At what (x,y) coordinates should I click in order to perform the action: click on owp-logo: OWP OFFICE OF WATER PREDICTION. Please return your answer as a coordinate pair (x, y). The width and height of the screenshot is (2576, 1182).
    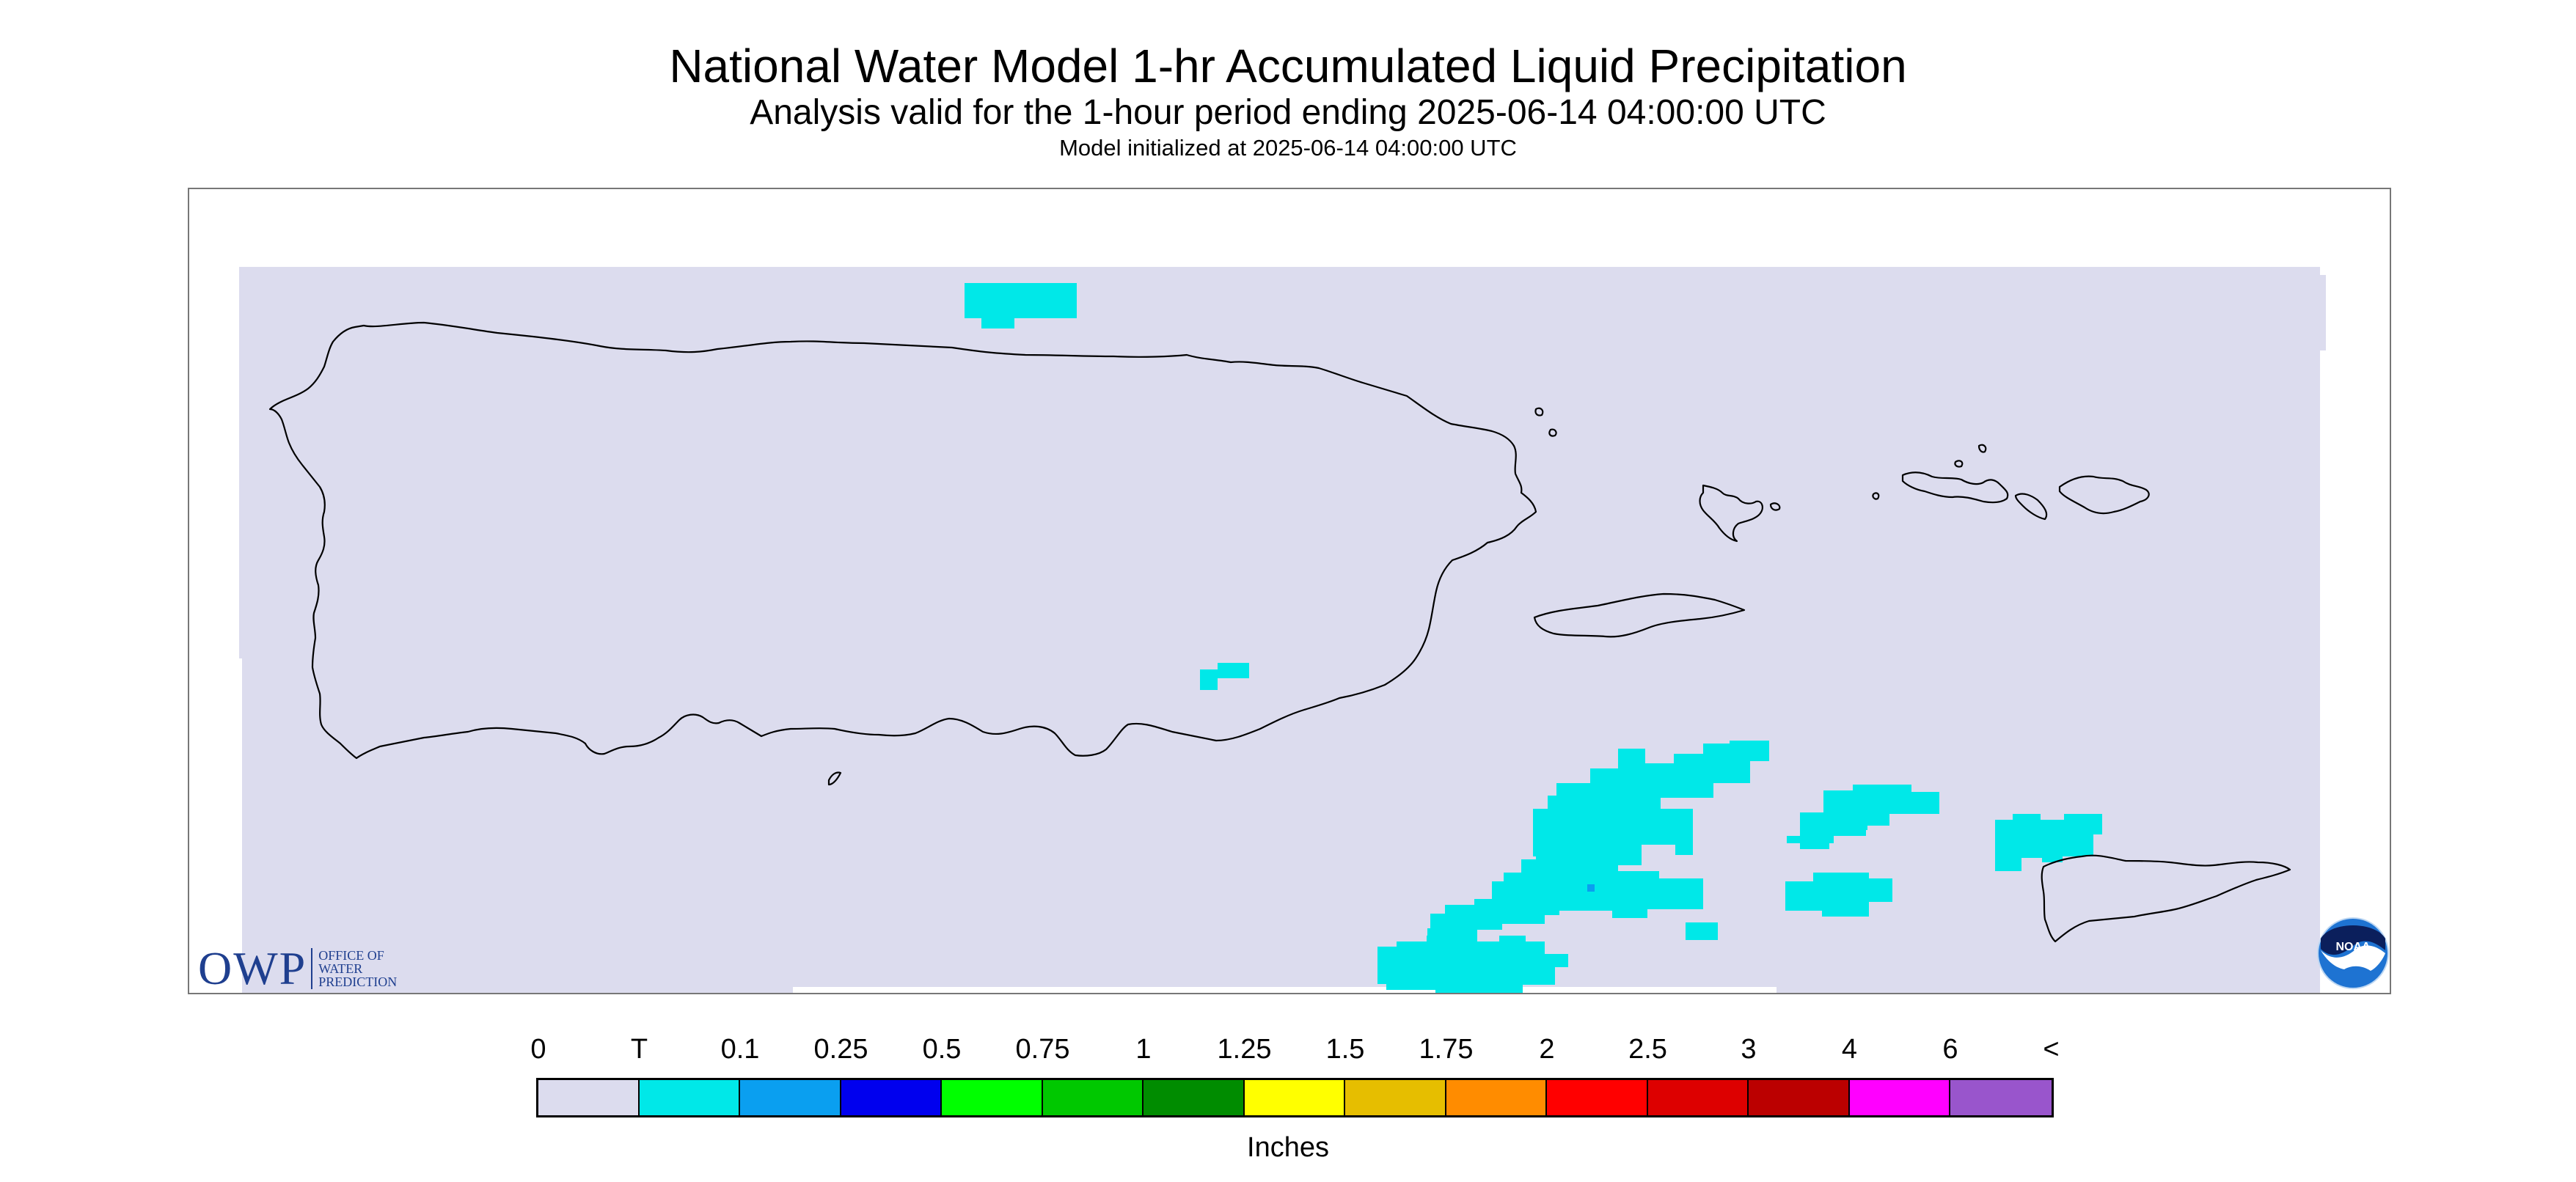
    Looking at the image, I should click on (297, 968).